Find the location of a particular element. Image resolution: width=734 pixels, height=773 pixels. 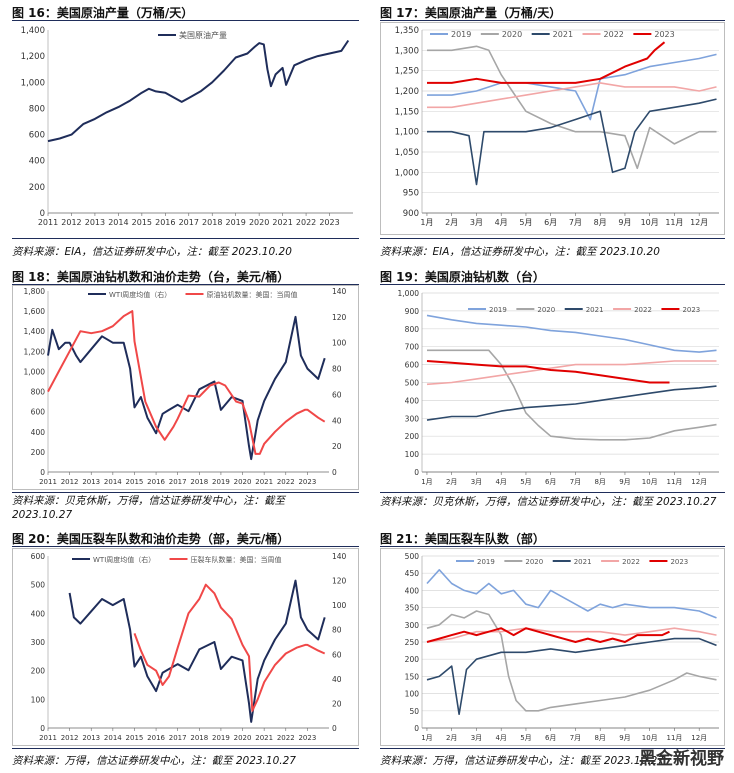

y-tick-label: 800 is located at coordinates (37, 109).